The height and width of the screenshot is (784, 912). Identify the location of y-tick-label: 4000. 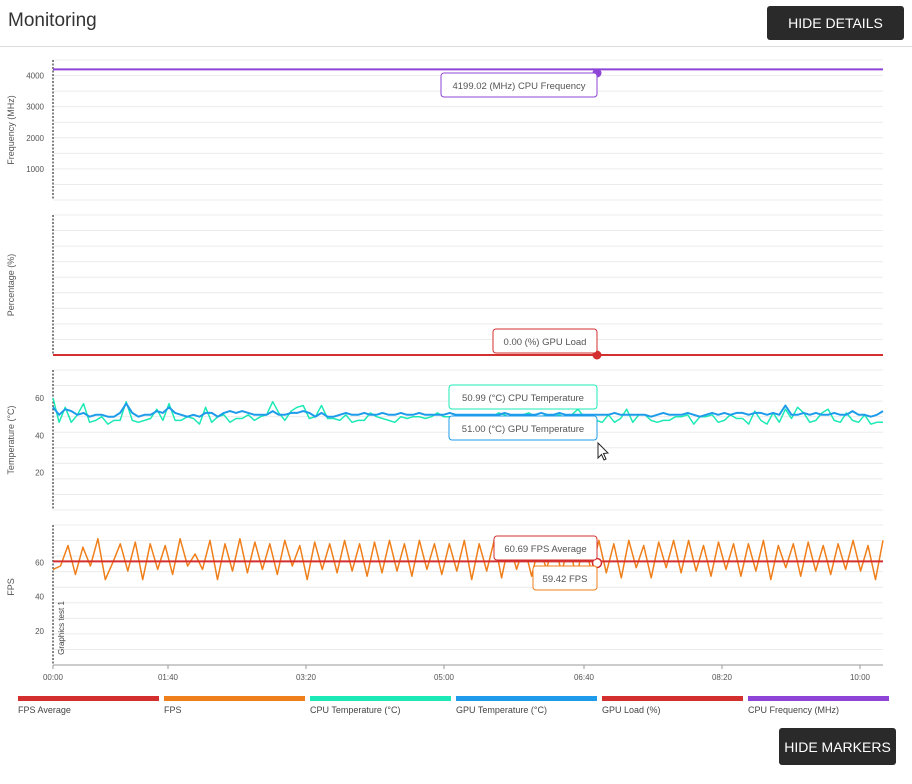
(35, 76).